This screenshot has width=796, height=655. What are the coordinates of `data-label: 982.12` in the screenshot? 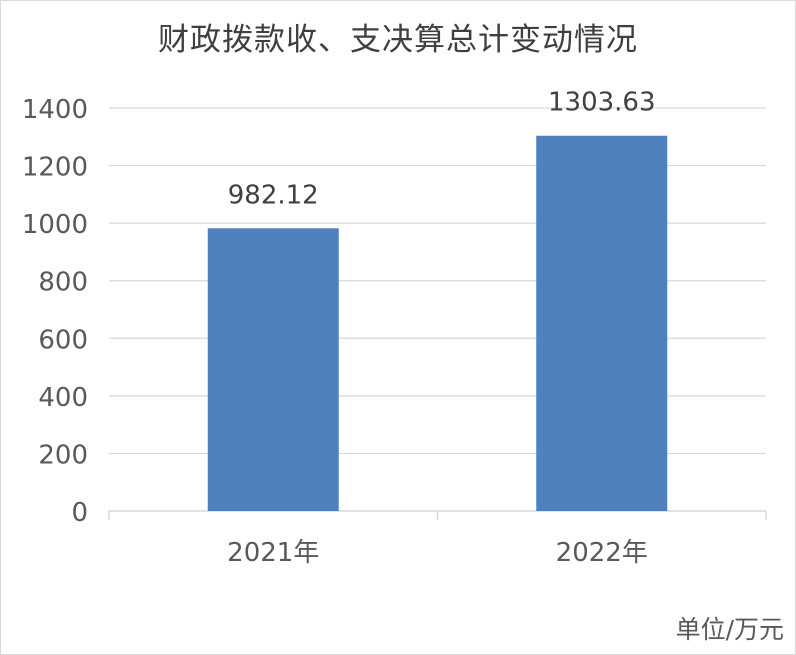 It's located at (273, 195).